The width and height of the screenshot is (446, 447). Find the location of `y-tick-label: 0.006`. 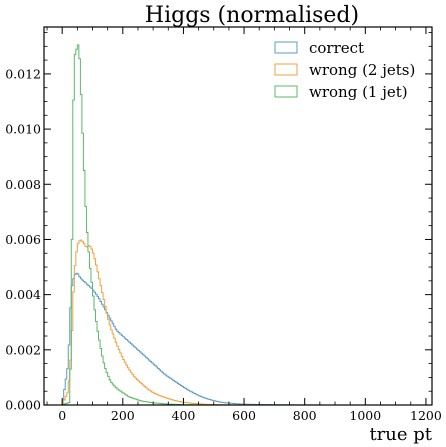

y-tick-label: 0.006 is located at coordinates (23, 239).